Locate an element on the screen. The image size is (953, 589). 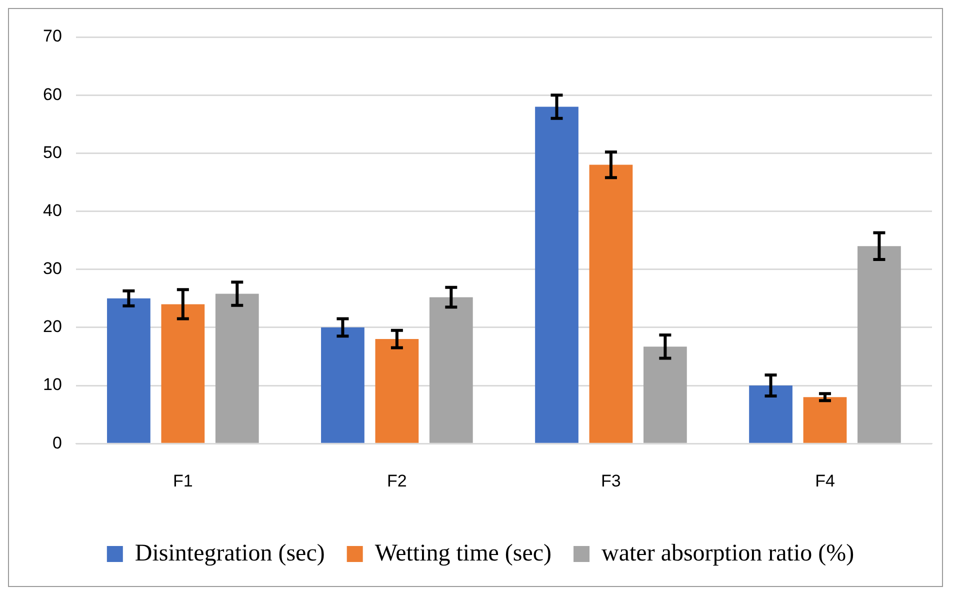
legend-label: Disintegration (sec) is located at coordinates (229, 553).